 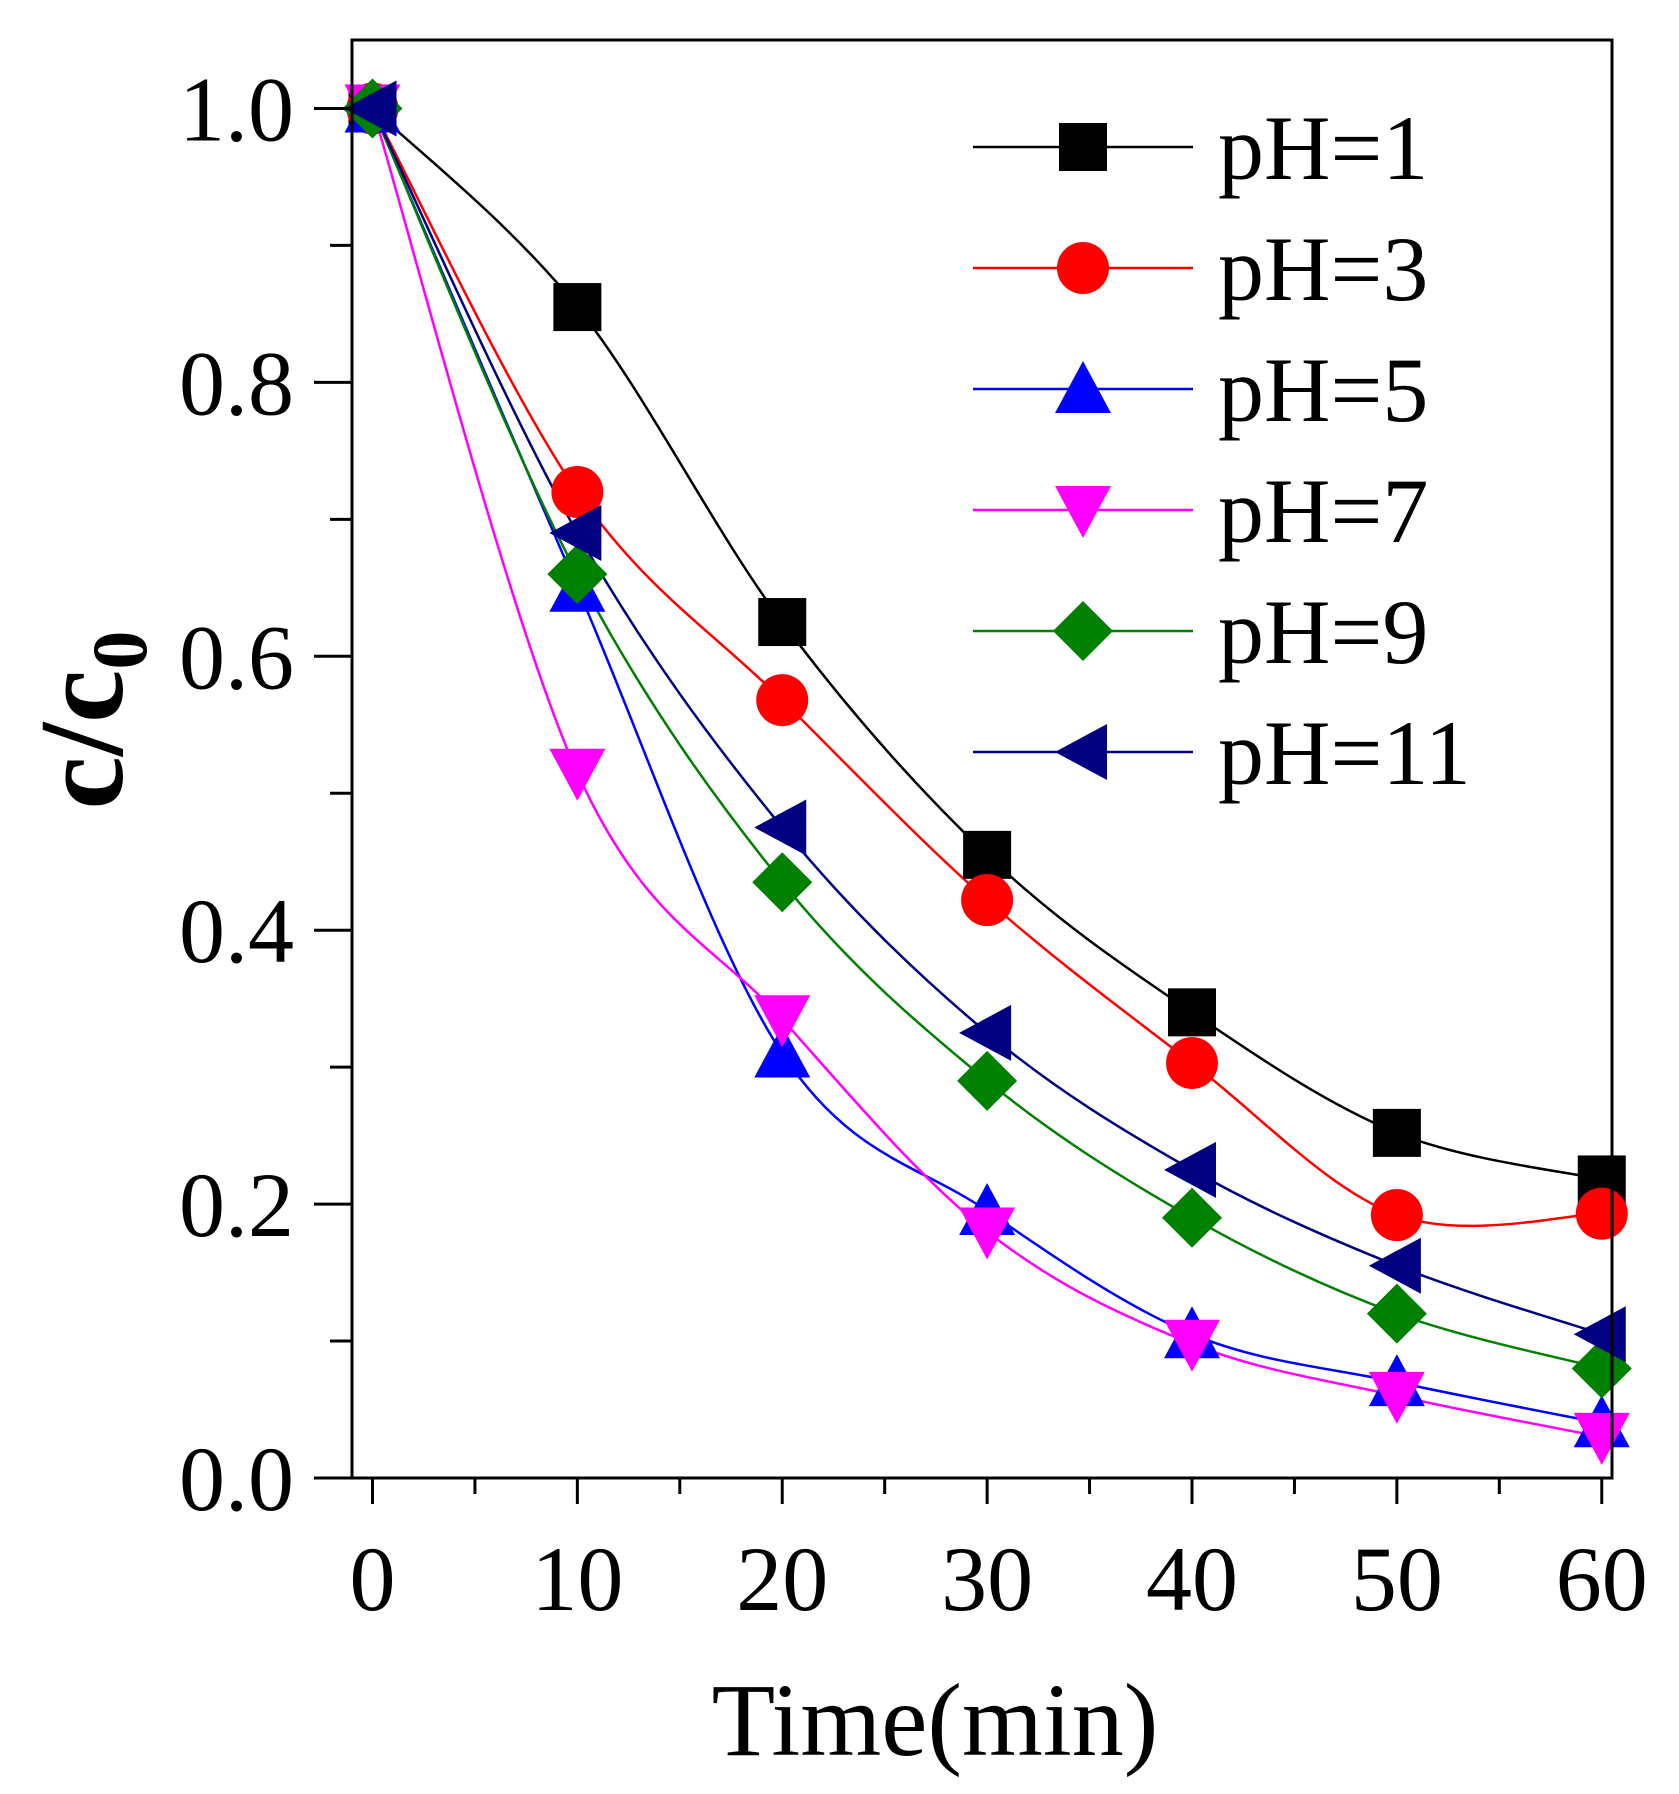 What do you see at coordinates (236, 1205) in the screenshot?
I see `y-tick-label: 0.2` at bounding box center [236, 1205].